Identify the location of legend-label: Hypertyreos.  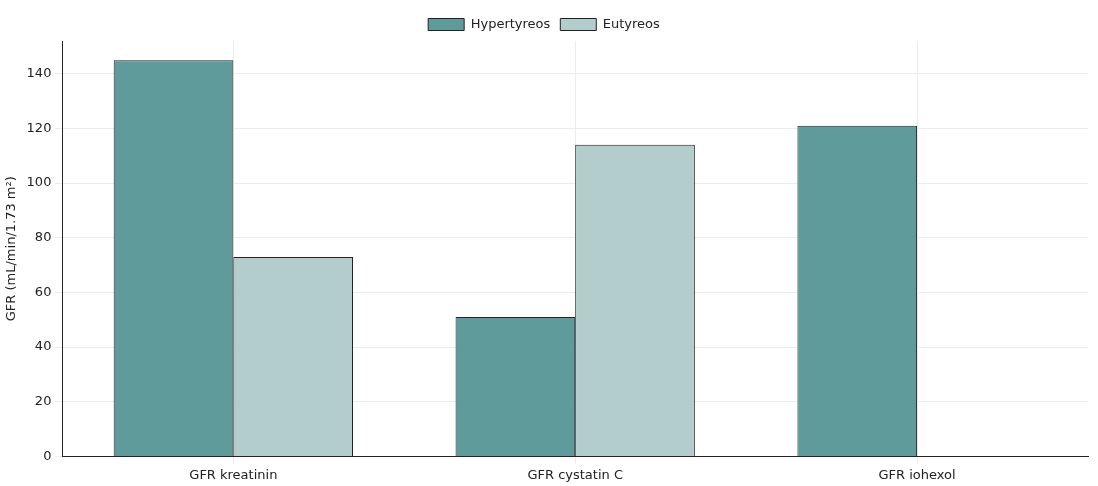
(510, 23).